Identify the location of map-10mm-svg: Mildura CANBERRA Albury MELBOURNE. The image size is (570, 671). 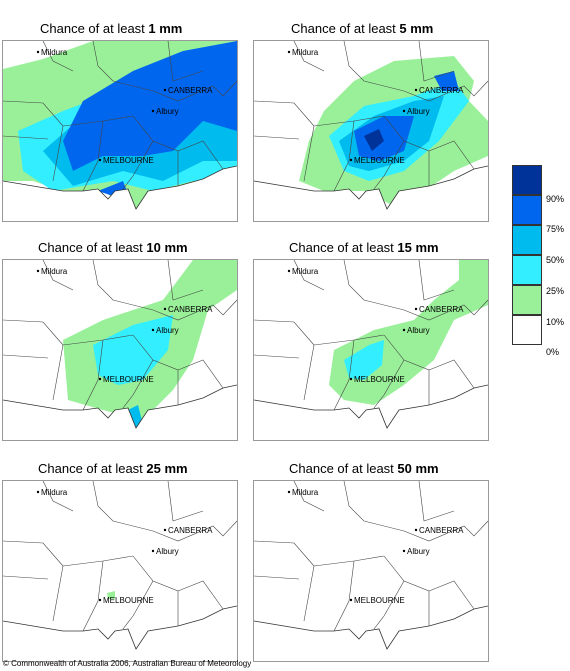
(120, 350).